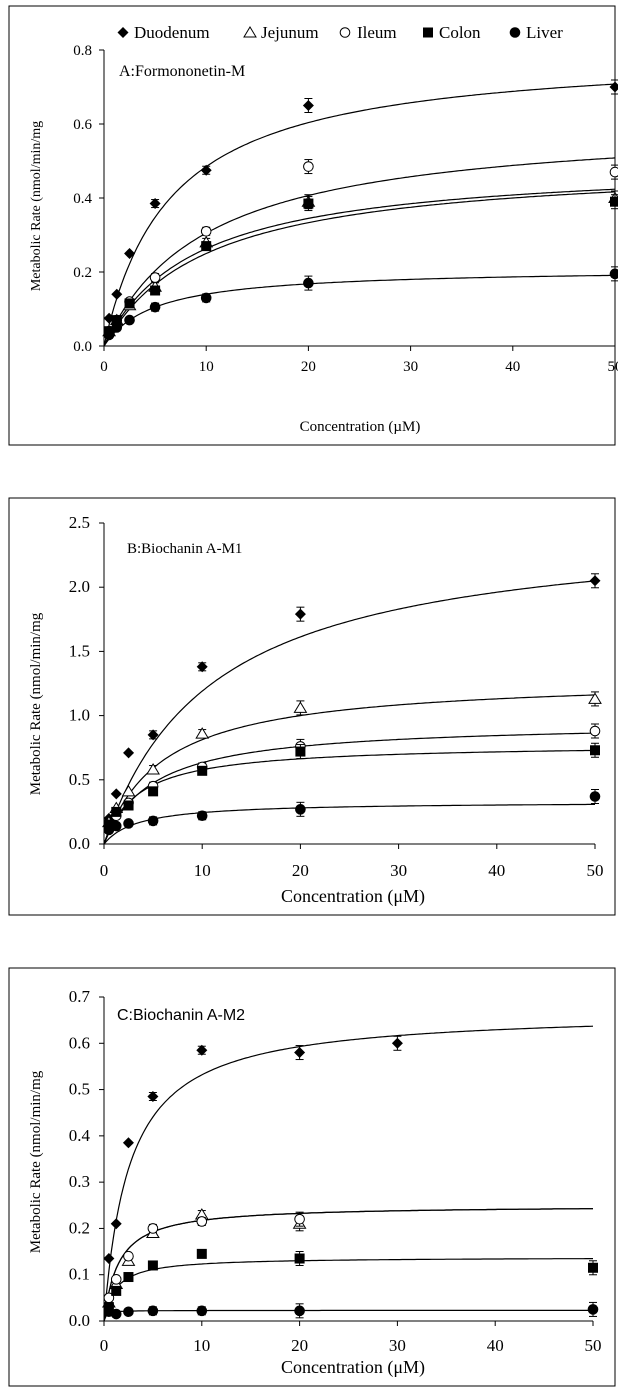 This screenshot has height=1389, width=618. What do you see at coordinates (82, 273) in the screenshot?
I see `y-tick-label: 0.2` at bounding box center [82, 273].